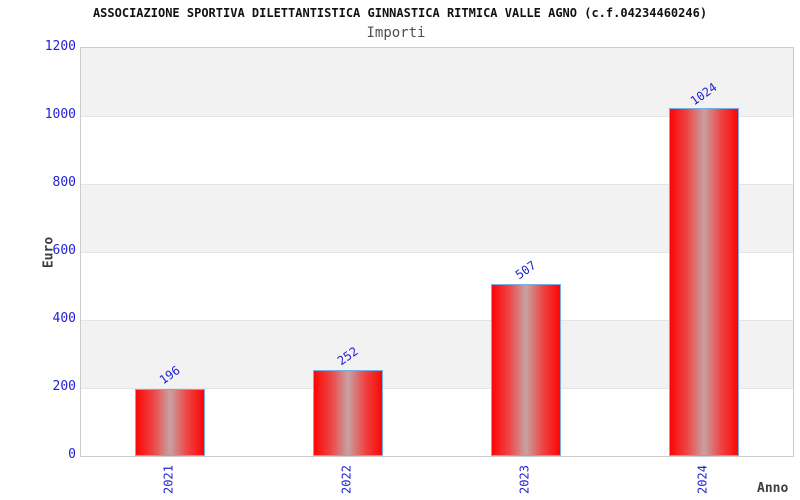  I want to click on x-tick-label: 2023, so click(524, 479).